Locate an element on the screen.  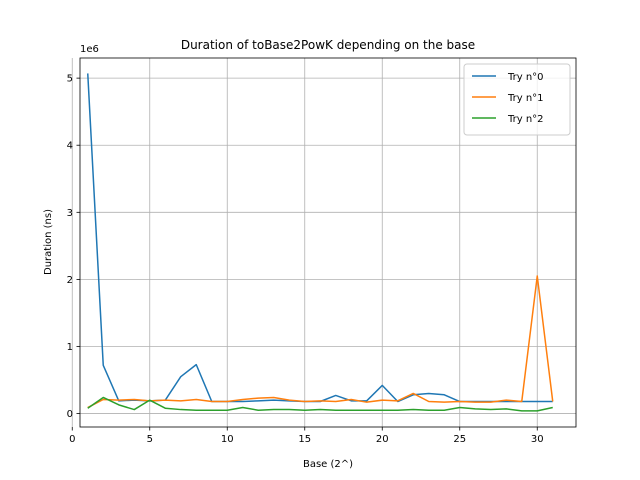
y-tick-label: 2 is located at coordinates (70, 280).